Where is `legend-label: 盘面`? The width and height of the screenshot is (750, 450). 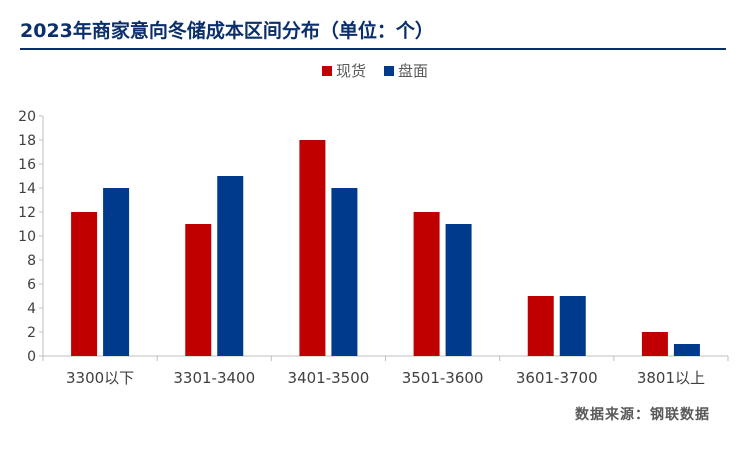
legend-label: 盘面 is located at coordinates (413, 71).